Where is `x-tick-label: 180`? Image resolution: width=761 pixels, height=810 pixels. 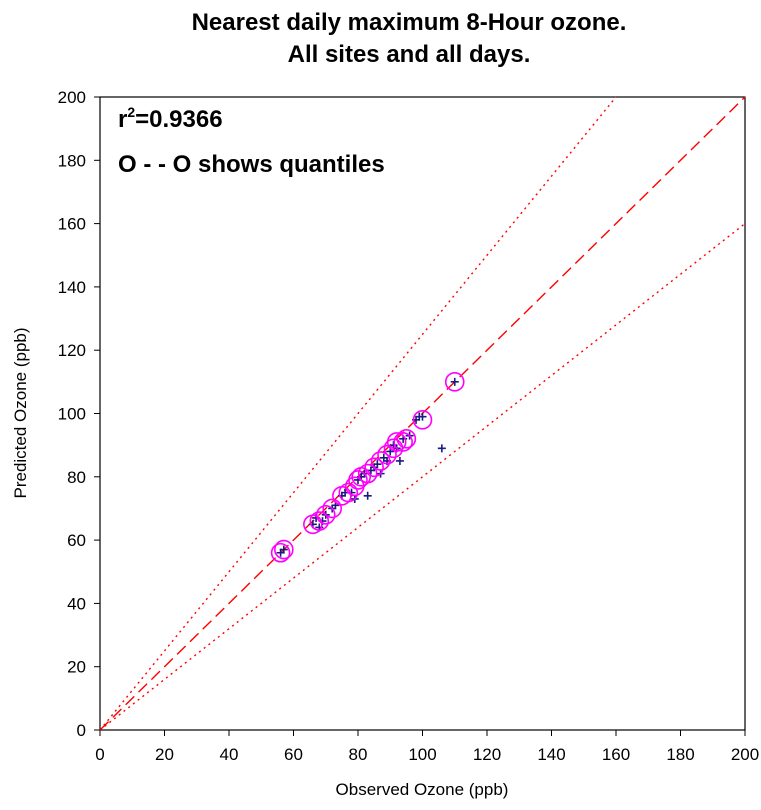
x-tick-label: 180 is located at coordinates (680, 754).